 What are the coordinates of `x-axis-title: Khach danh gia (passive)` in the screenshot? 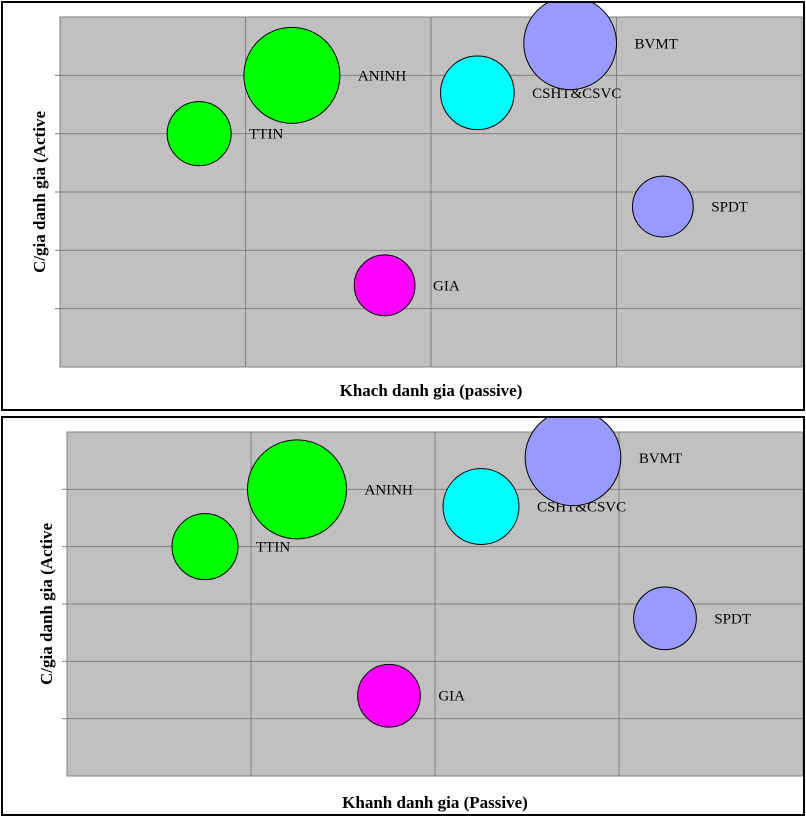 It's located at (431, 390).